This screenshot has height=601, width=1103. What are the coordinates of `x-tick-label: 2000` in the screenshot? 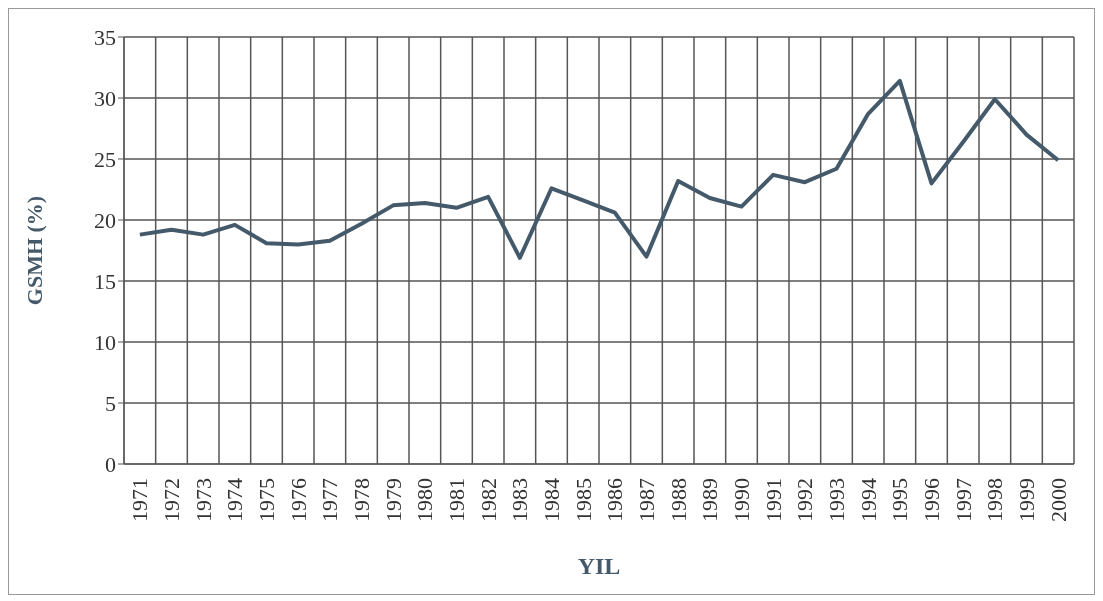 It's located at (1058, 500).